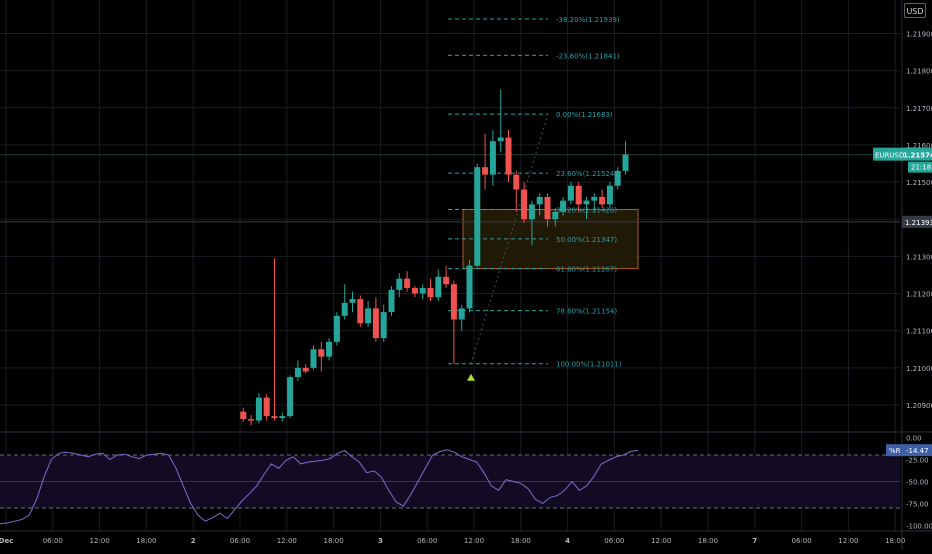 The image size is (932, 554). What do you see at coordinates (567, 541) in the screenshot?
I see `time-axis-label: 4` at bounding box center [567, 541].